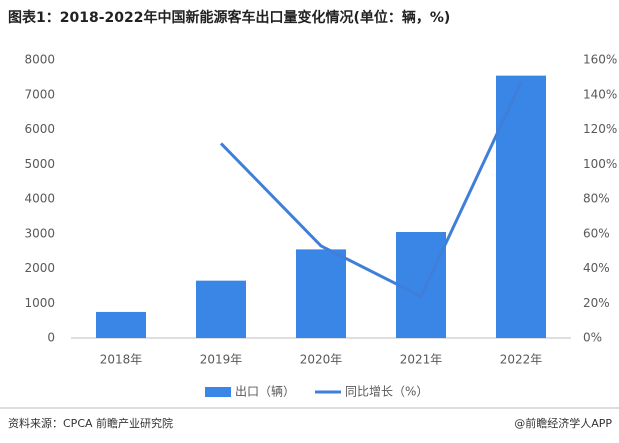  I want to click on credit: @前瞻经济学人APP, so click(563, 423).